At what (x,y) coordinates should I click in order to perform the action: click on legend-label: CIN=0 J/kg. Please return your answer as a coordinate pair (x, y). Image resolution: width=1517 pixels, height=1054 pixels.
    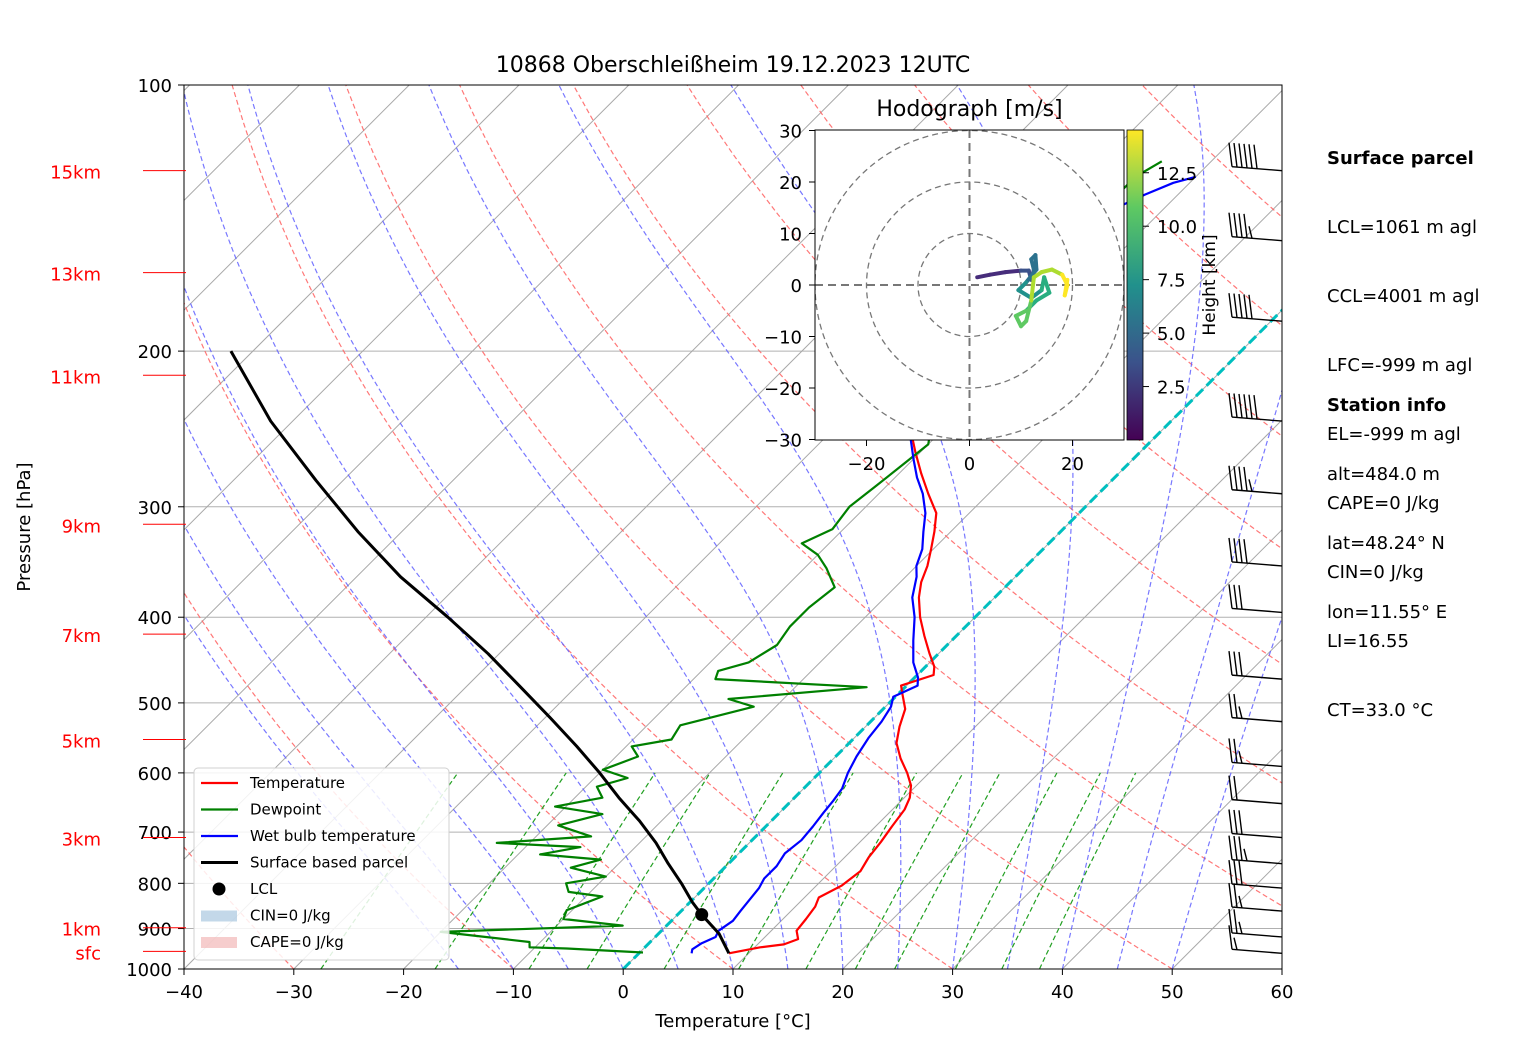
    Looking at the image, I should click on (290, 916).